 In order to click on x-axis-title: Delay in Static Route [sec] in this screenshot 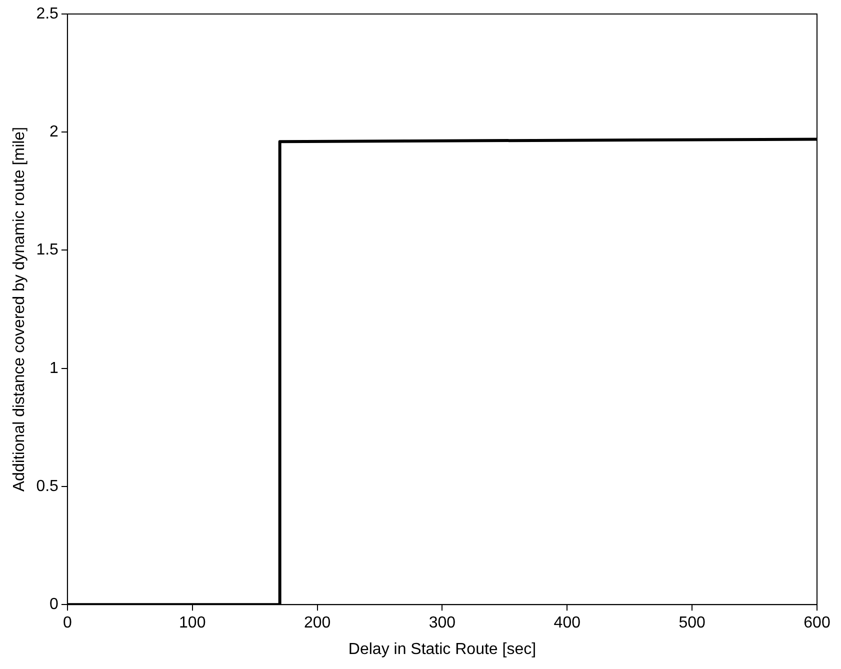, I will do `click(442, 649)`.